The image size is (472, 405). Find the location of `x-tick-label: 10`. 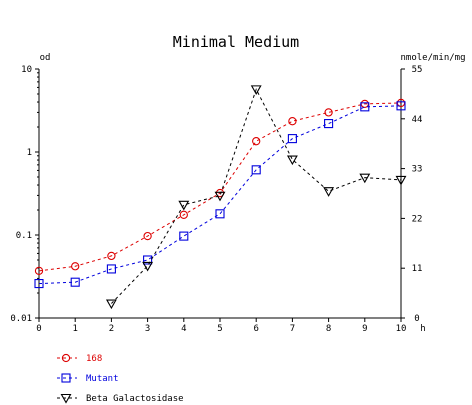

x-tick-label: 10 is located at coordinates (401, 329).